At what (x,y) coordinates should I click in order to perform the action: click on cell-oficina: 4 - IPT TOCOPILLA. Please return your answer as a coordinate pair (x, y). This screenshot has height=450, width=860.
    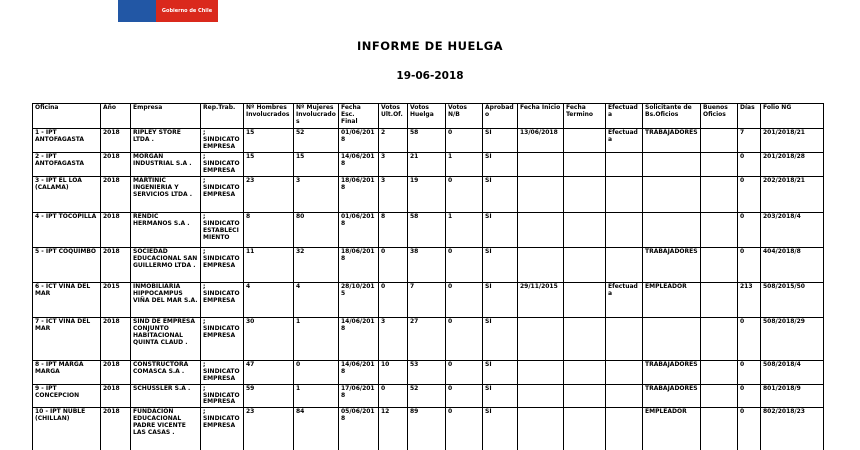
    Looking at the image, I should click on (66, 229).